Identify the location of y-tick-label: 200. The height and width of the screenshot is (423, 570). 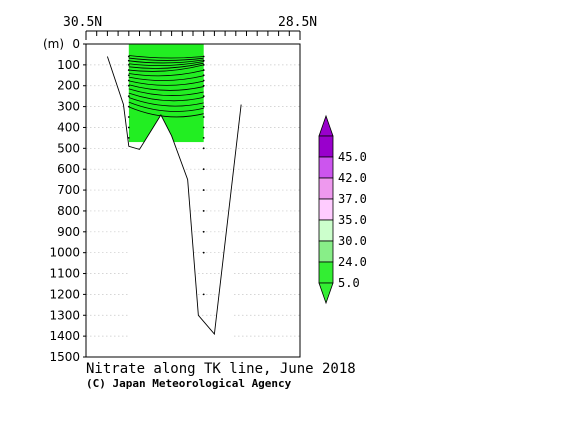
(68, 86).